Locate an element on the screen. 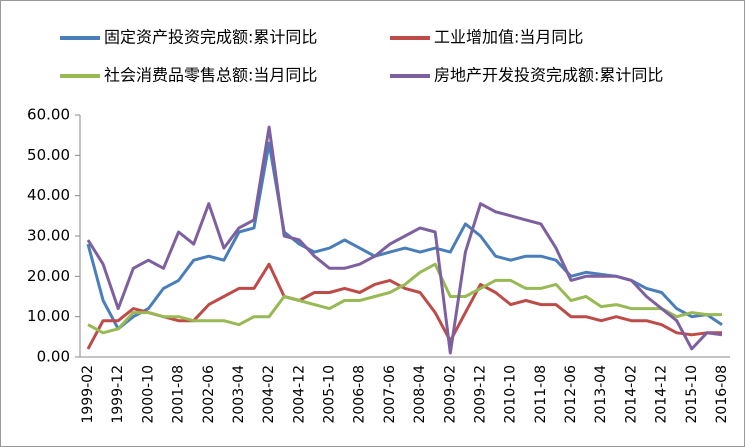  y-tick-label: 20.00 is located at coordinates (48, 276).